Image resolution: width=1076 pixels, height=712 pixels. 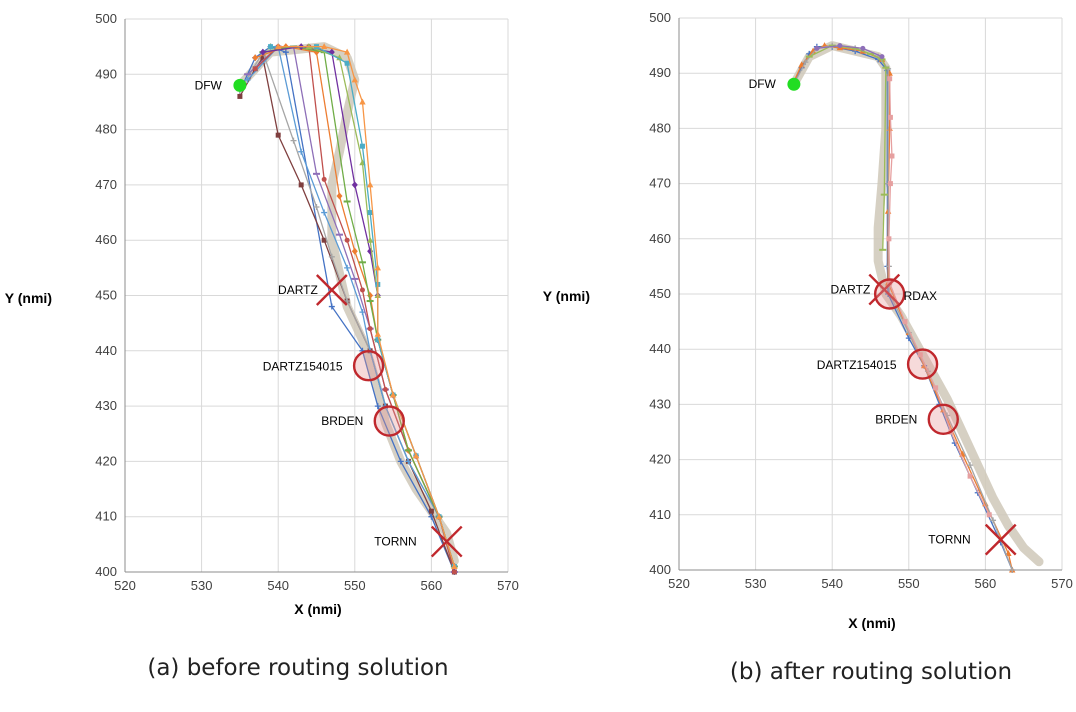 I want to click on y-axis-label: Y (nmi), so click(x=28, y=298).